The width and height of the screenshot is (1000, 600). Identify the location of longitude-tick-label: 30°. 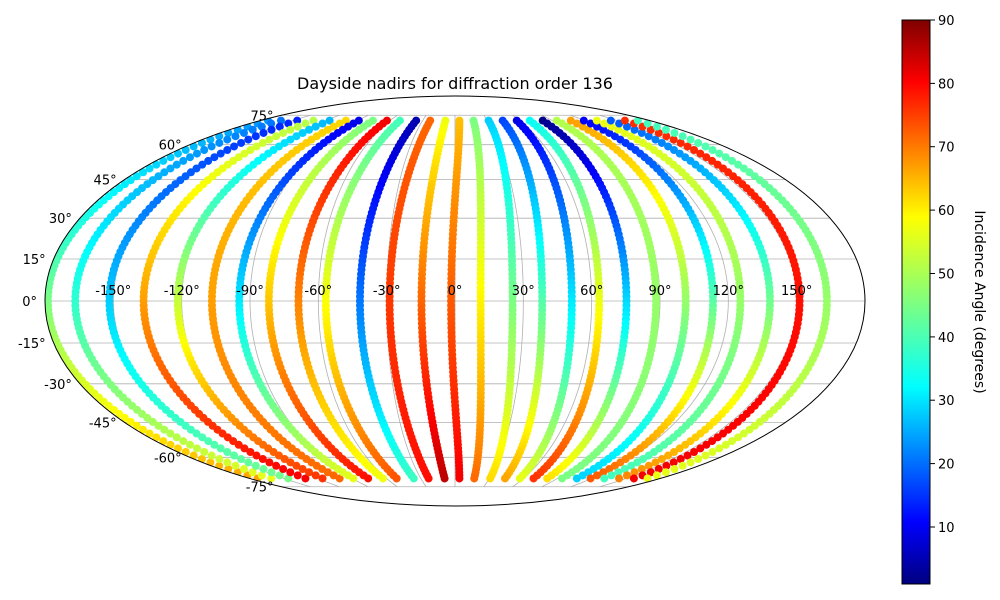
(523, 291).